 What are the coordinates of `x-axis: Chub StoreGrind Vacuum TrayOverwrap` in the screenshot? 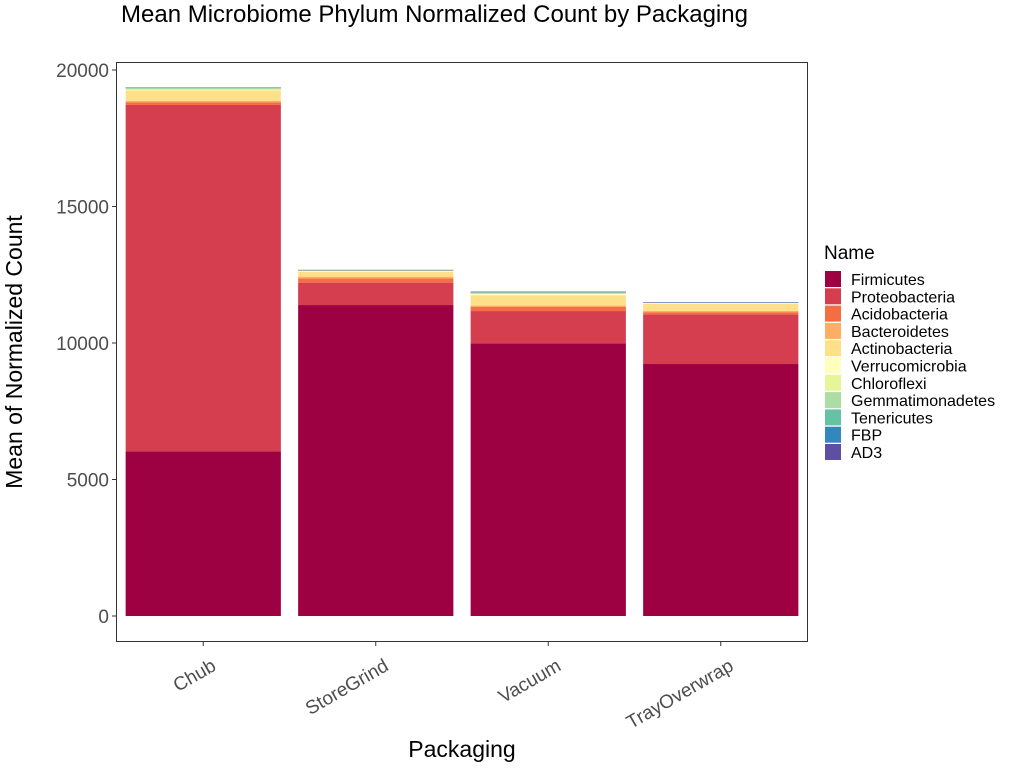 It's located at (453, 687).